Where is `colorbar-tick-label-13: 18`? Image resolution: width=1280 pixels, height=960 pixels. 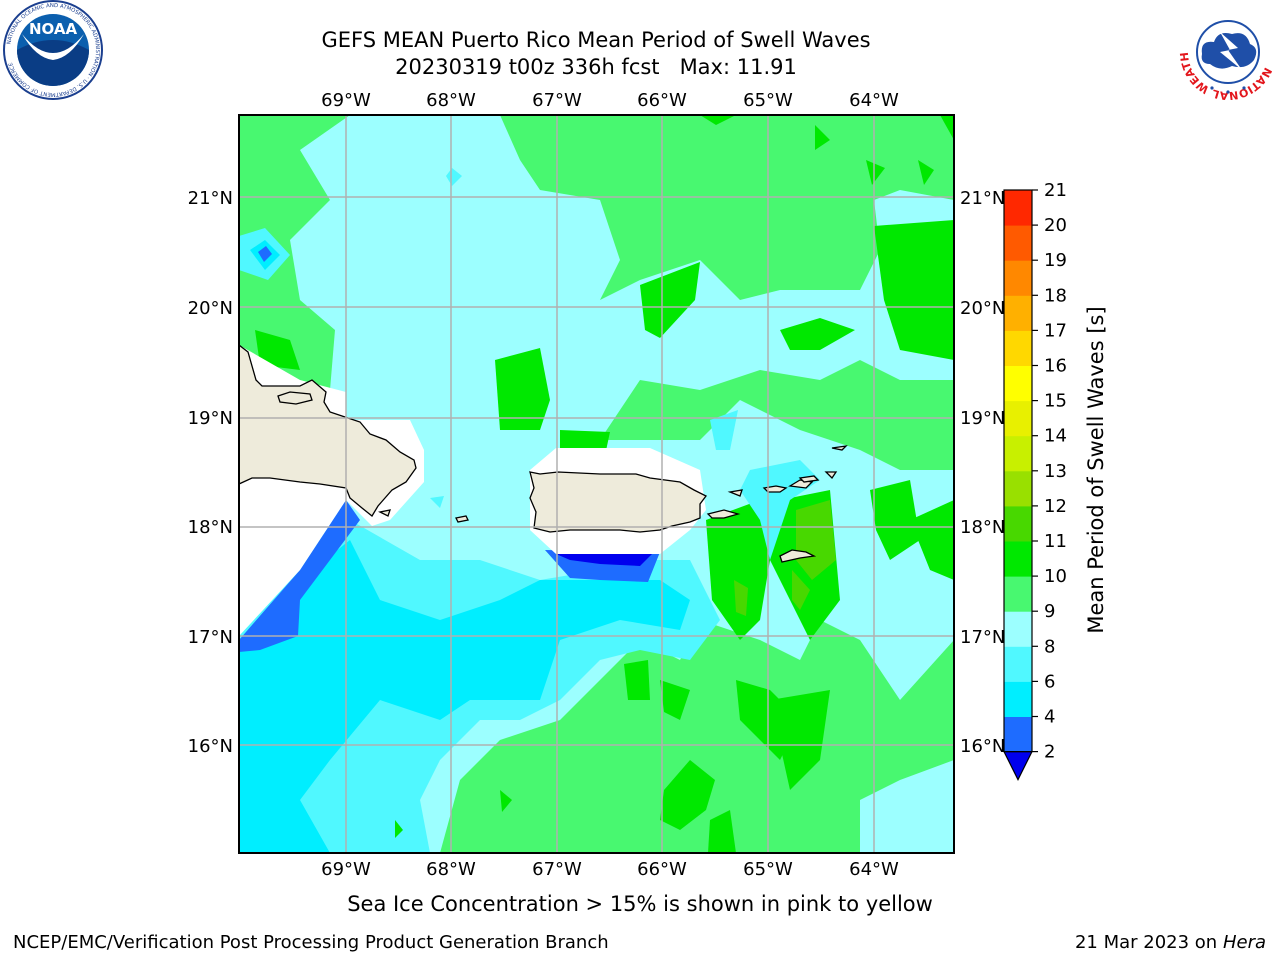 colorbar-tick-label-13: 18 is located at coordinates (1055, 295).